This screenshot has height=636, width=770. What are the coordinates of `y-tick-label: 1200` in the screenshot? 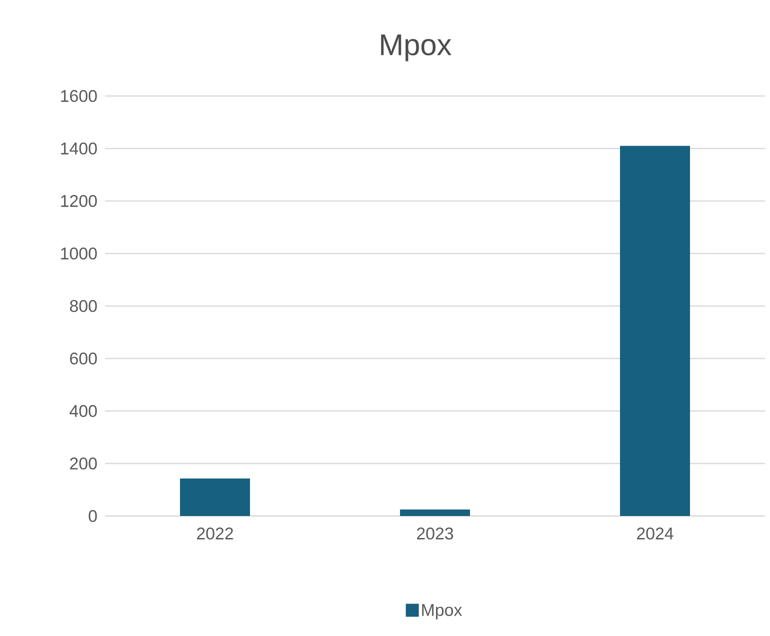 It's located at (79, 201).